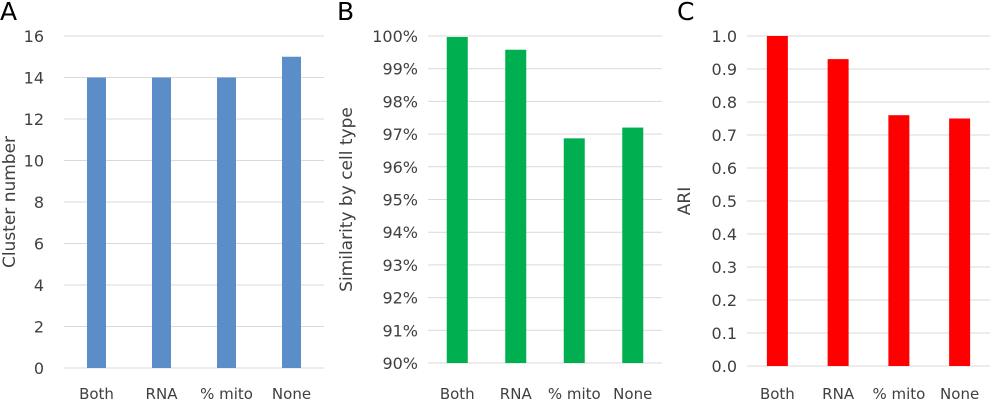 This screenshot has height=409, width=992. Describe the element at coordinates (400, 69) in the screenshot. I see `y-tick-label: 99%` at that location.